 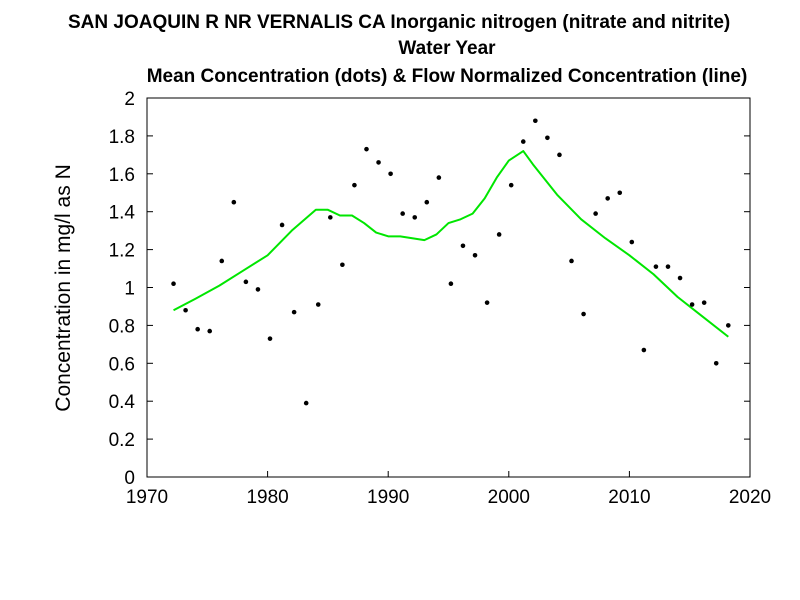 I want to click on y-tick-label: 0, so click(x=129, y=478).